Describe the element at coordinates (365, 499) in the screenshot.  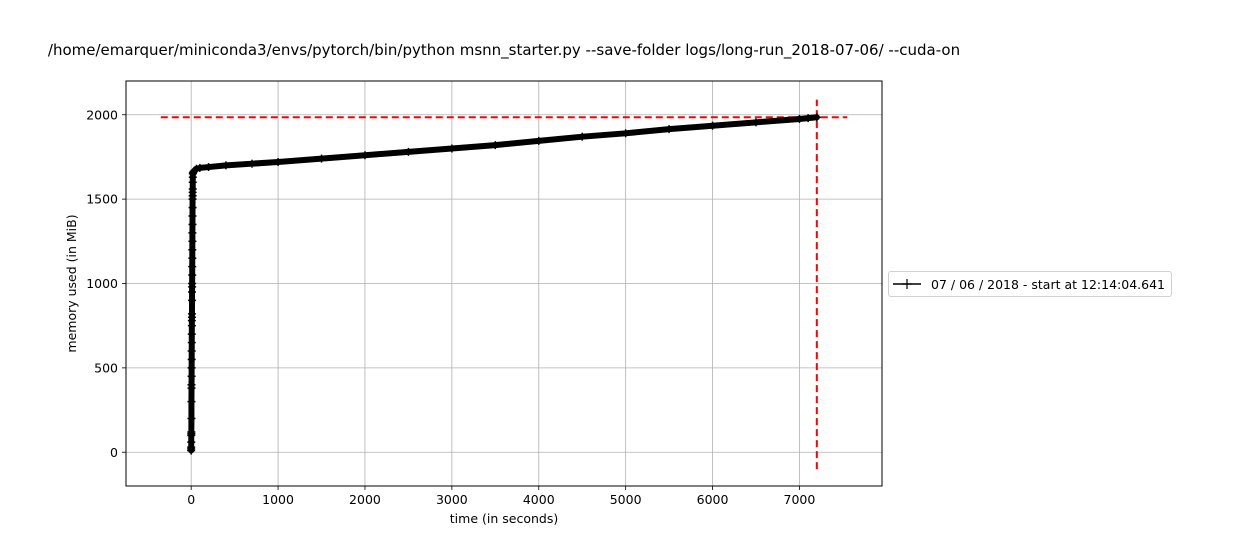
I see `x-tick-label: 2000` at that location.